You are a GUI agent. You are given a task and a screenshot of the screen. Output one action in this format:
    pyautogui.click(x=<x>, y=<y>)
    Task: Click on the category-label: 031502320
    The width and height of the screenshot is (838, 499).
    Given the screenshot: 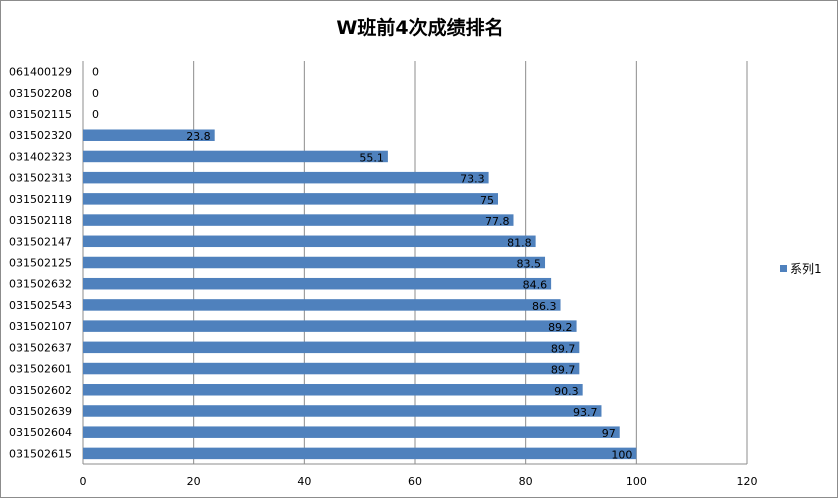 What is the action you would take?
    pyautogui.click(x=40, y=135)
    